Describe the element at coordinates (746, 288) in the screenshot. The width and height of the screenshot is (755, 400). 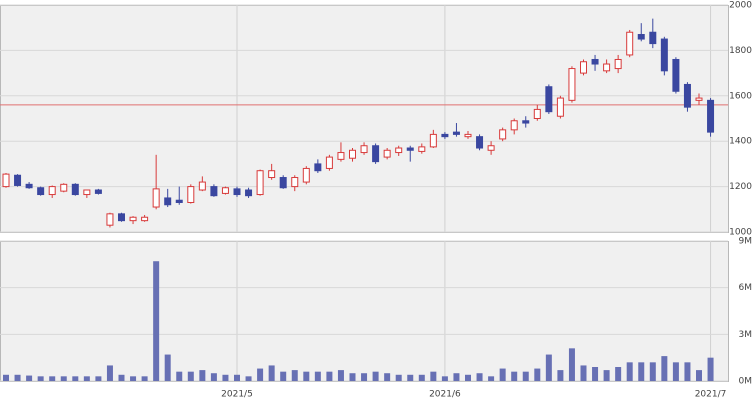
I see `y-tick-label: 6M` at that location.